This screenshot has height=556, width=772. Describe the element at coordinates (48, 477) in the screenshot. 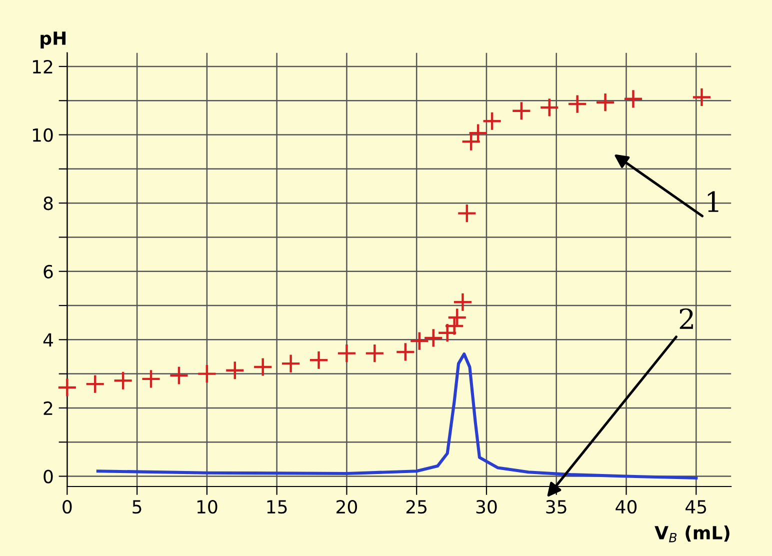

I see `y-tick-label: 0` at that location.